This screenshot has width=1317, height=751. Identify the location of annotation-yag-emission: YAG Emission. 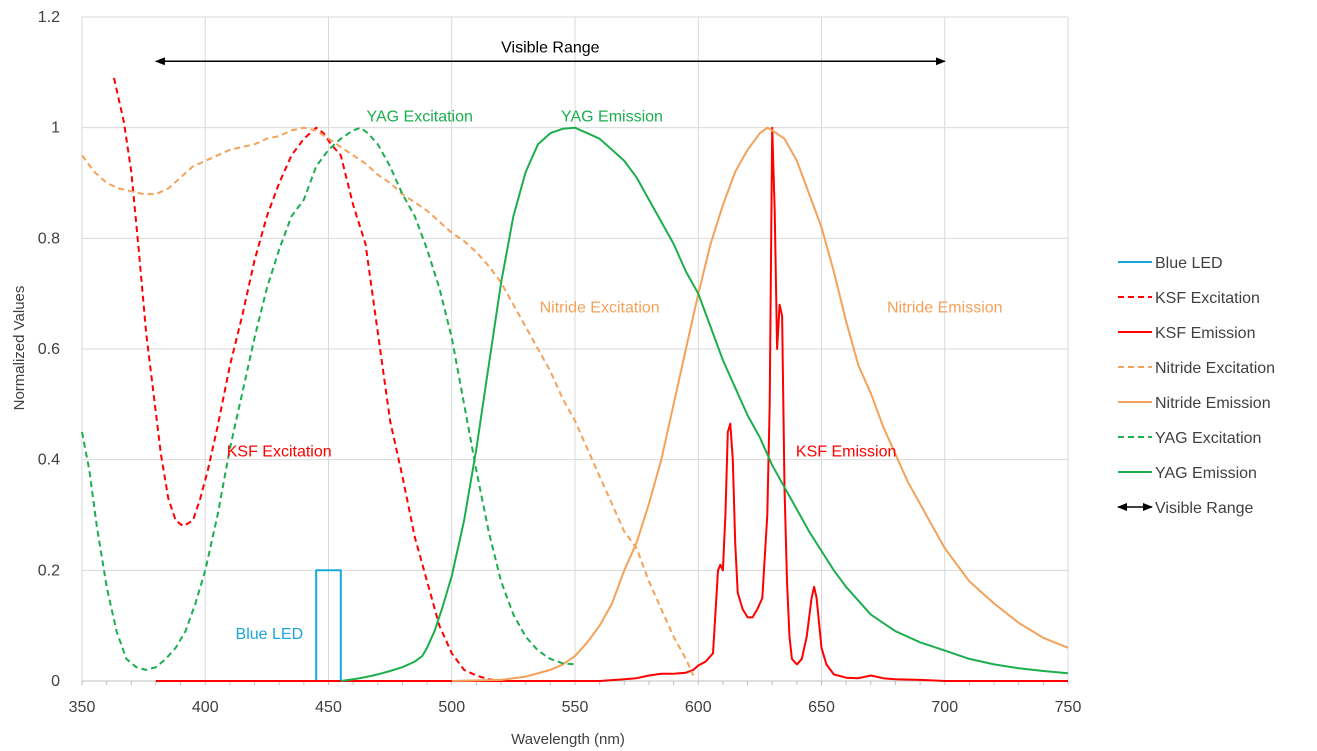
(612, 117).